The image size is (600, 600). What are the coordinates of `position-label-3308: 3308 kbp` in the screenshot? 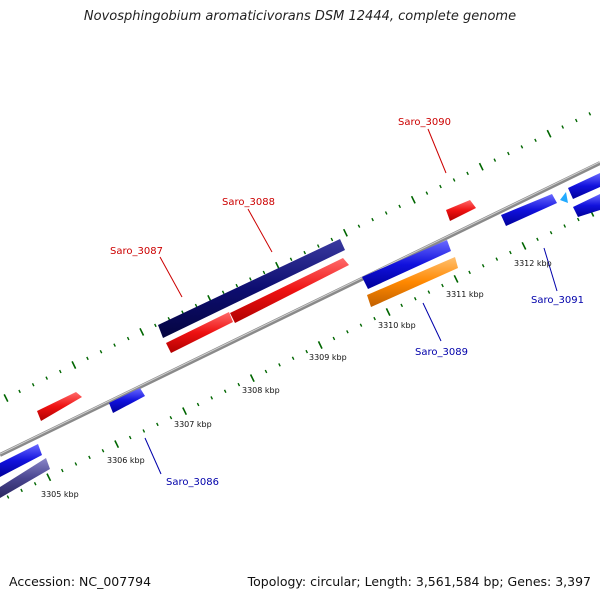 It's located at (261, 390).